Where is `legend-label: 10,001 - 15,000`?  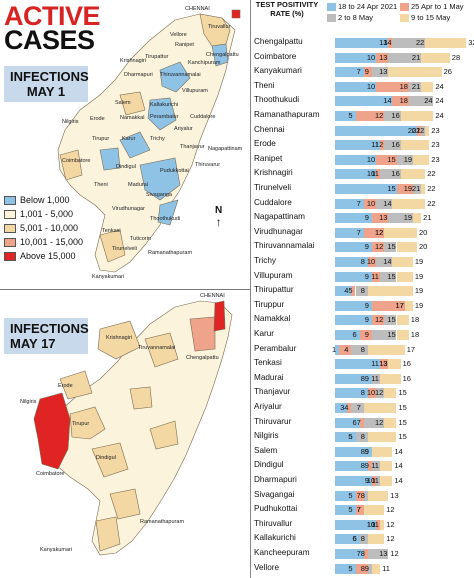
legend-label: 10,001 - 15,000 is located at coordinates (52, 242).